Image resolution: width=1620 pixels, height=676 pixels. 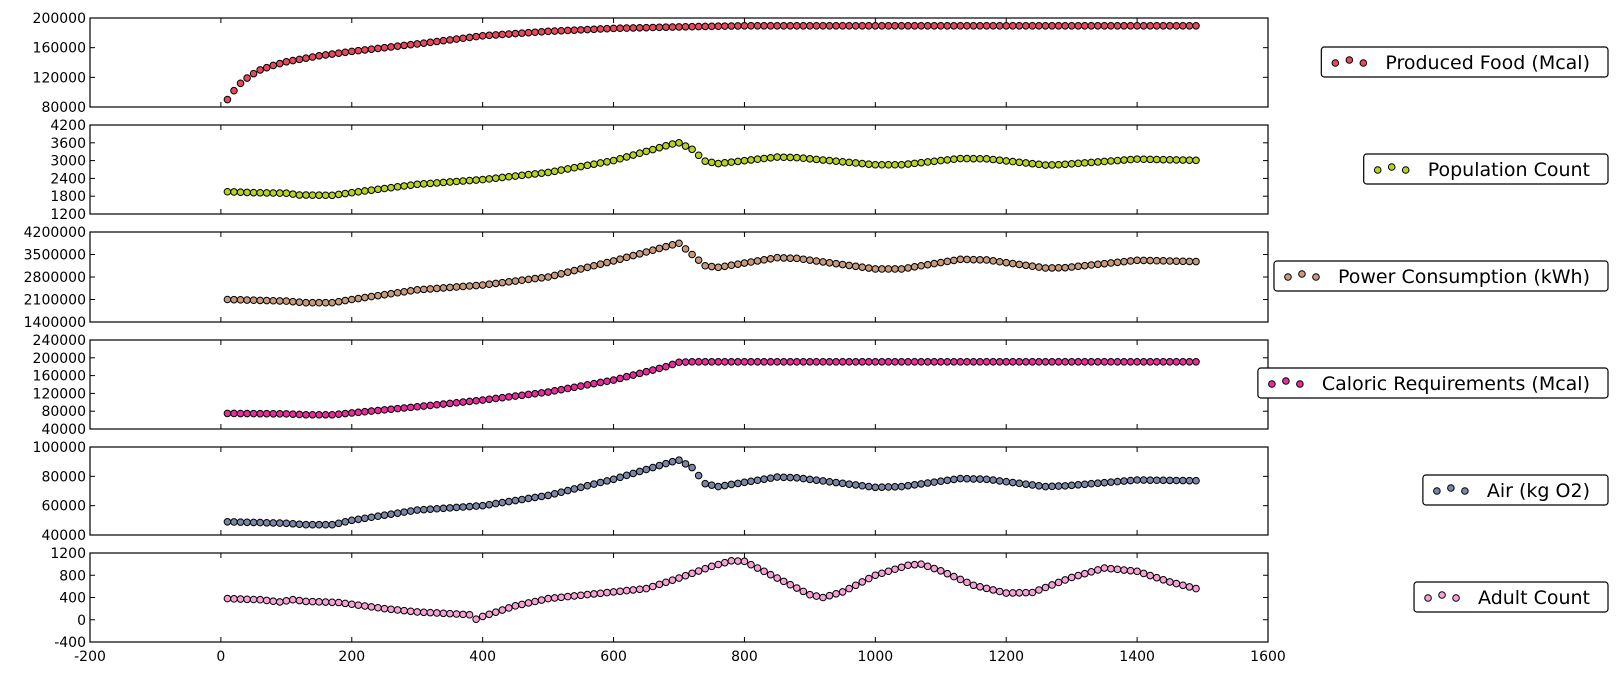 I want to click on legend-marker, so click(x=1451, y=488).